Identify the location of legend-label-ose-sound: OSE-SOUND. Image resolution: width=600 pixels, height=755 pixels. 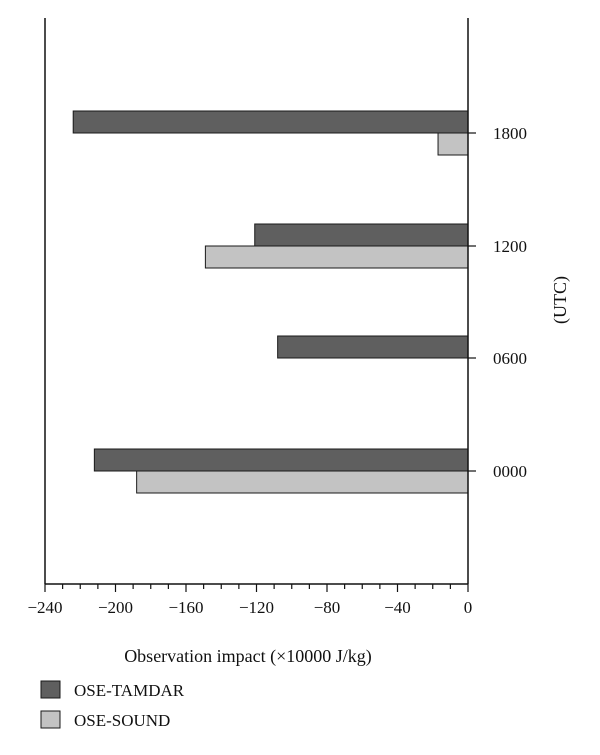
(122, 720).